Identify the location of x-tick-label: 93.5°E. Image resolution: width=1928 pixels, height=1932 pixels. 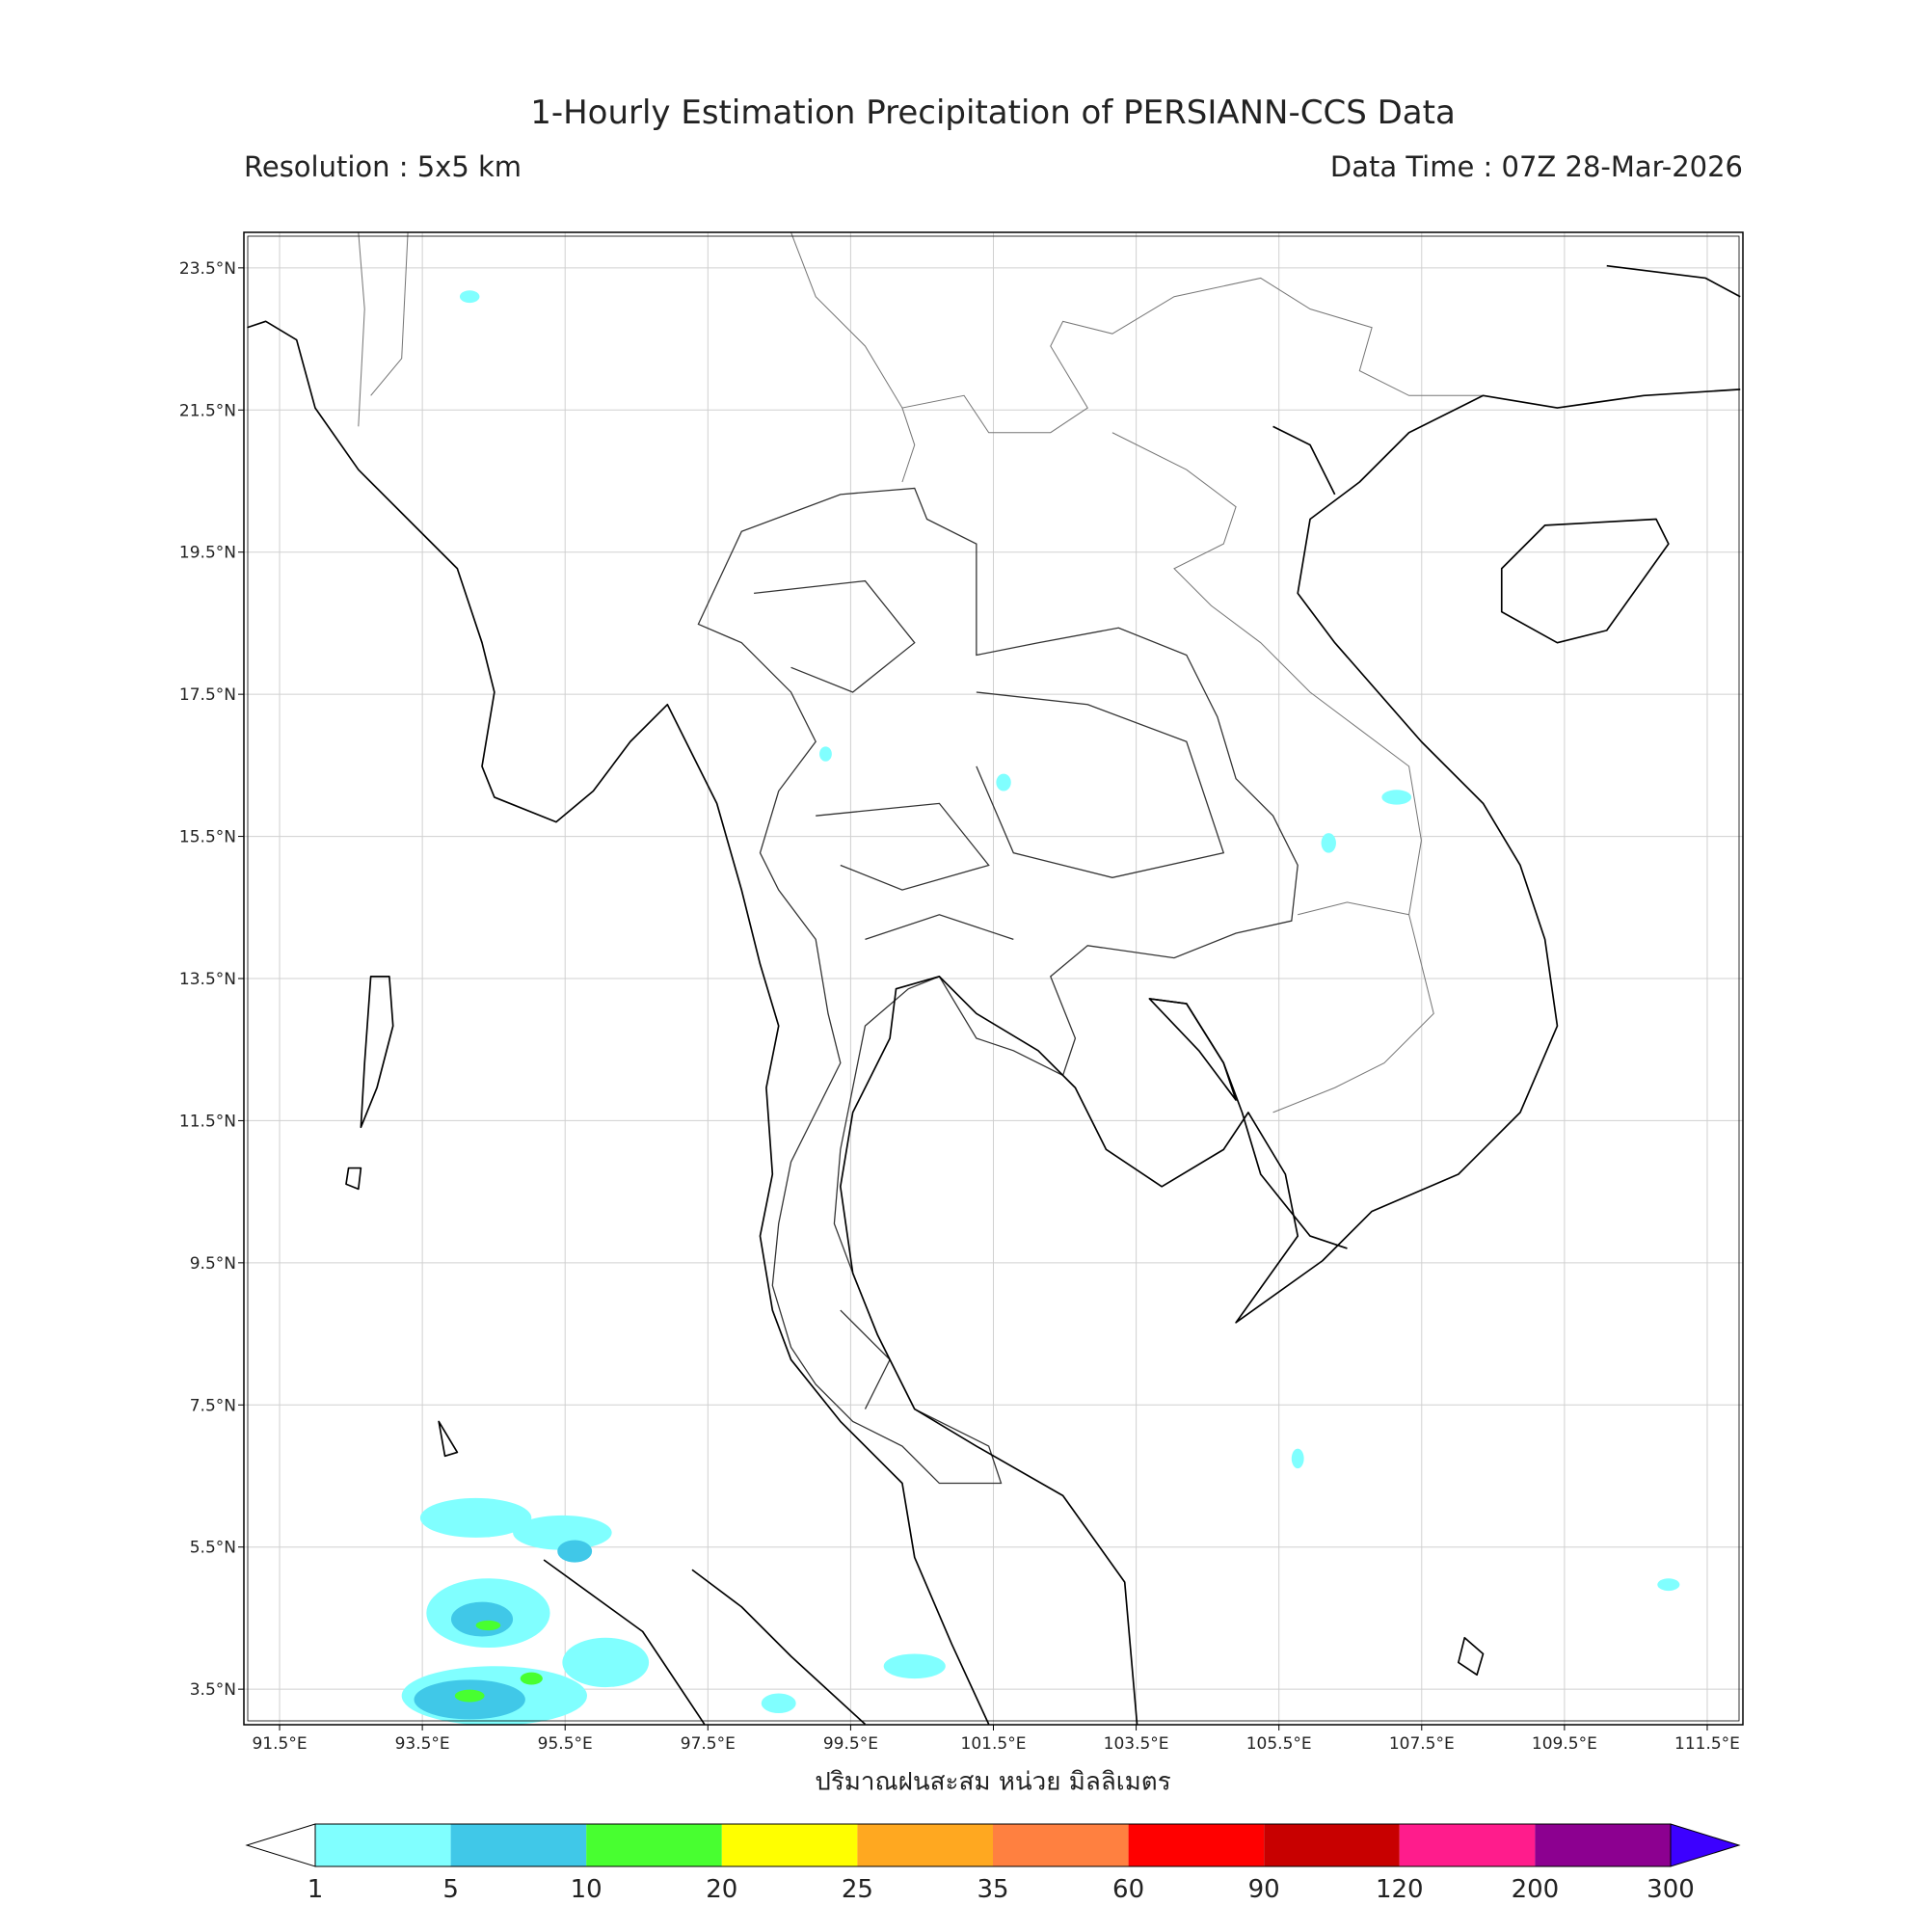
(422, 1744).